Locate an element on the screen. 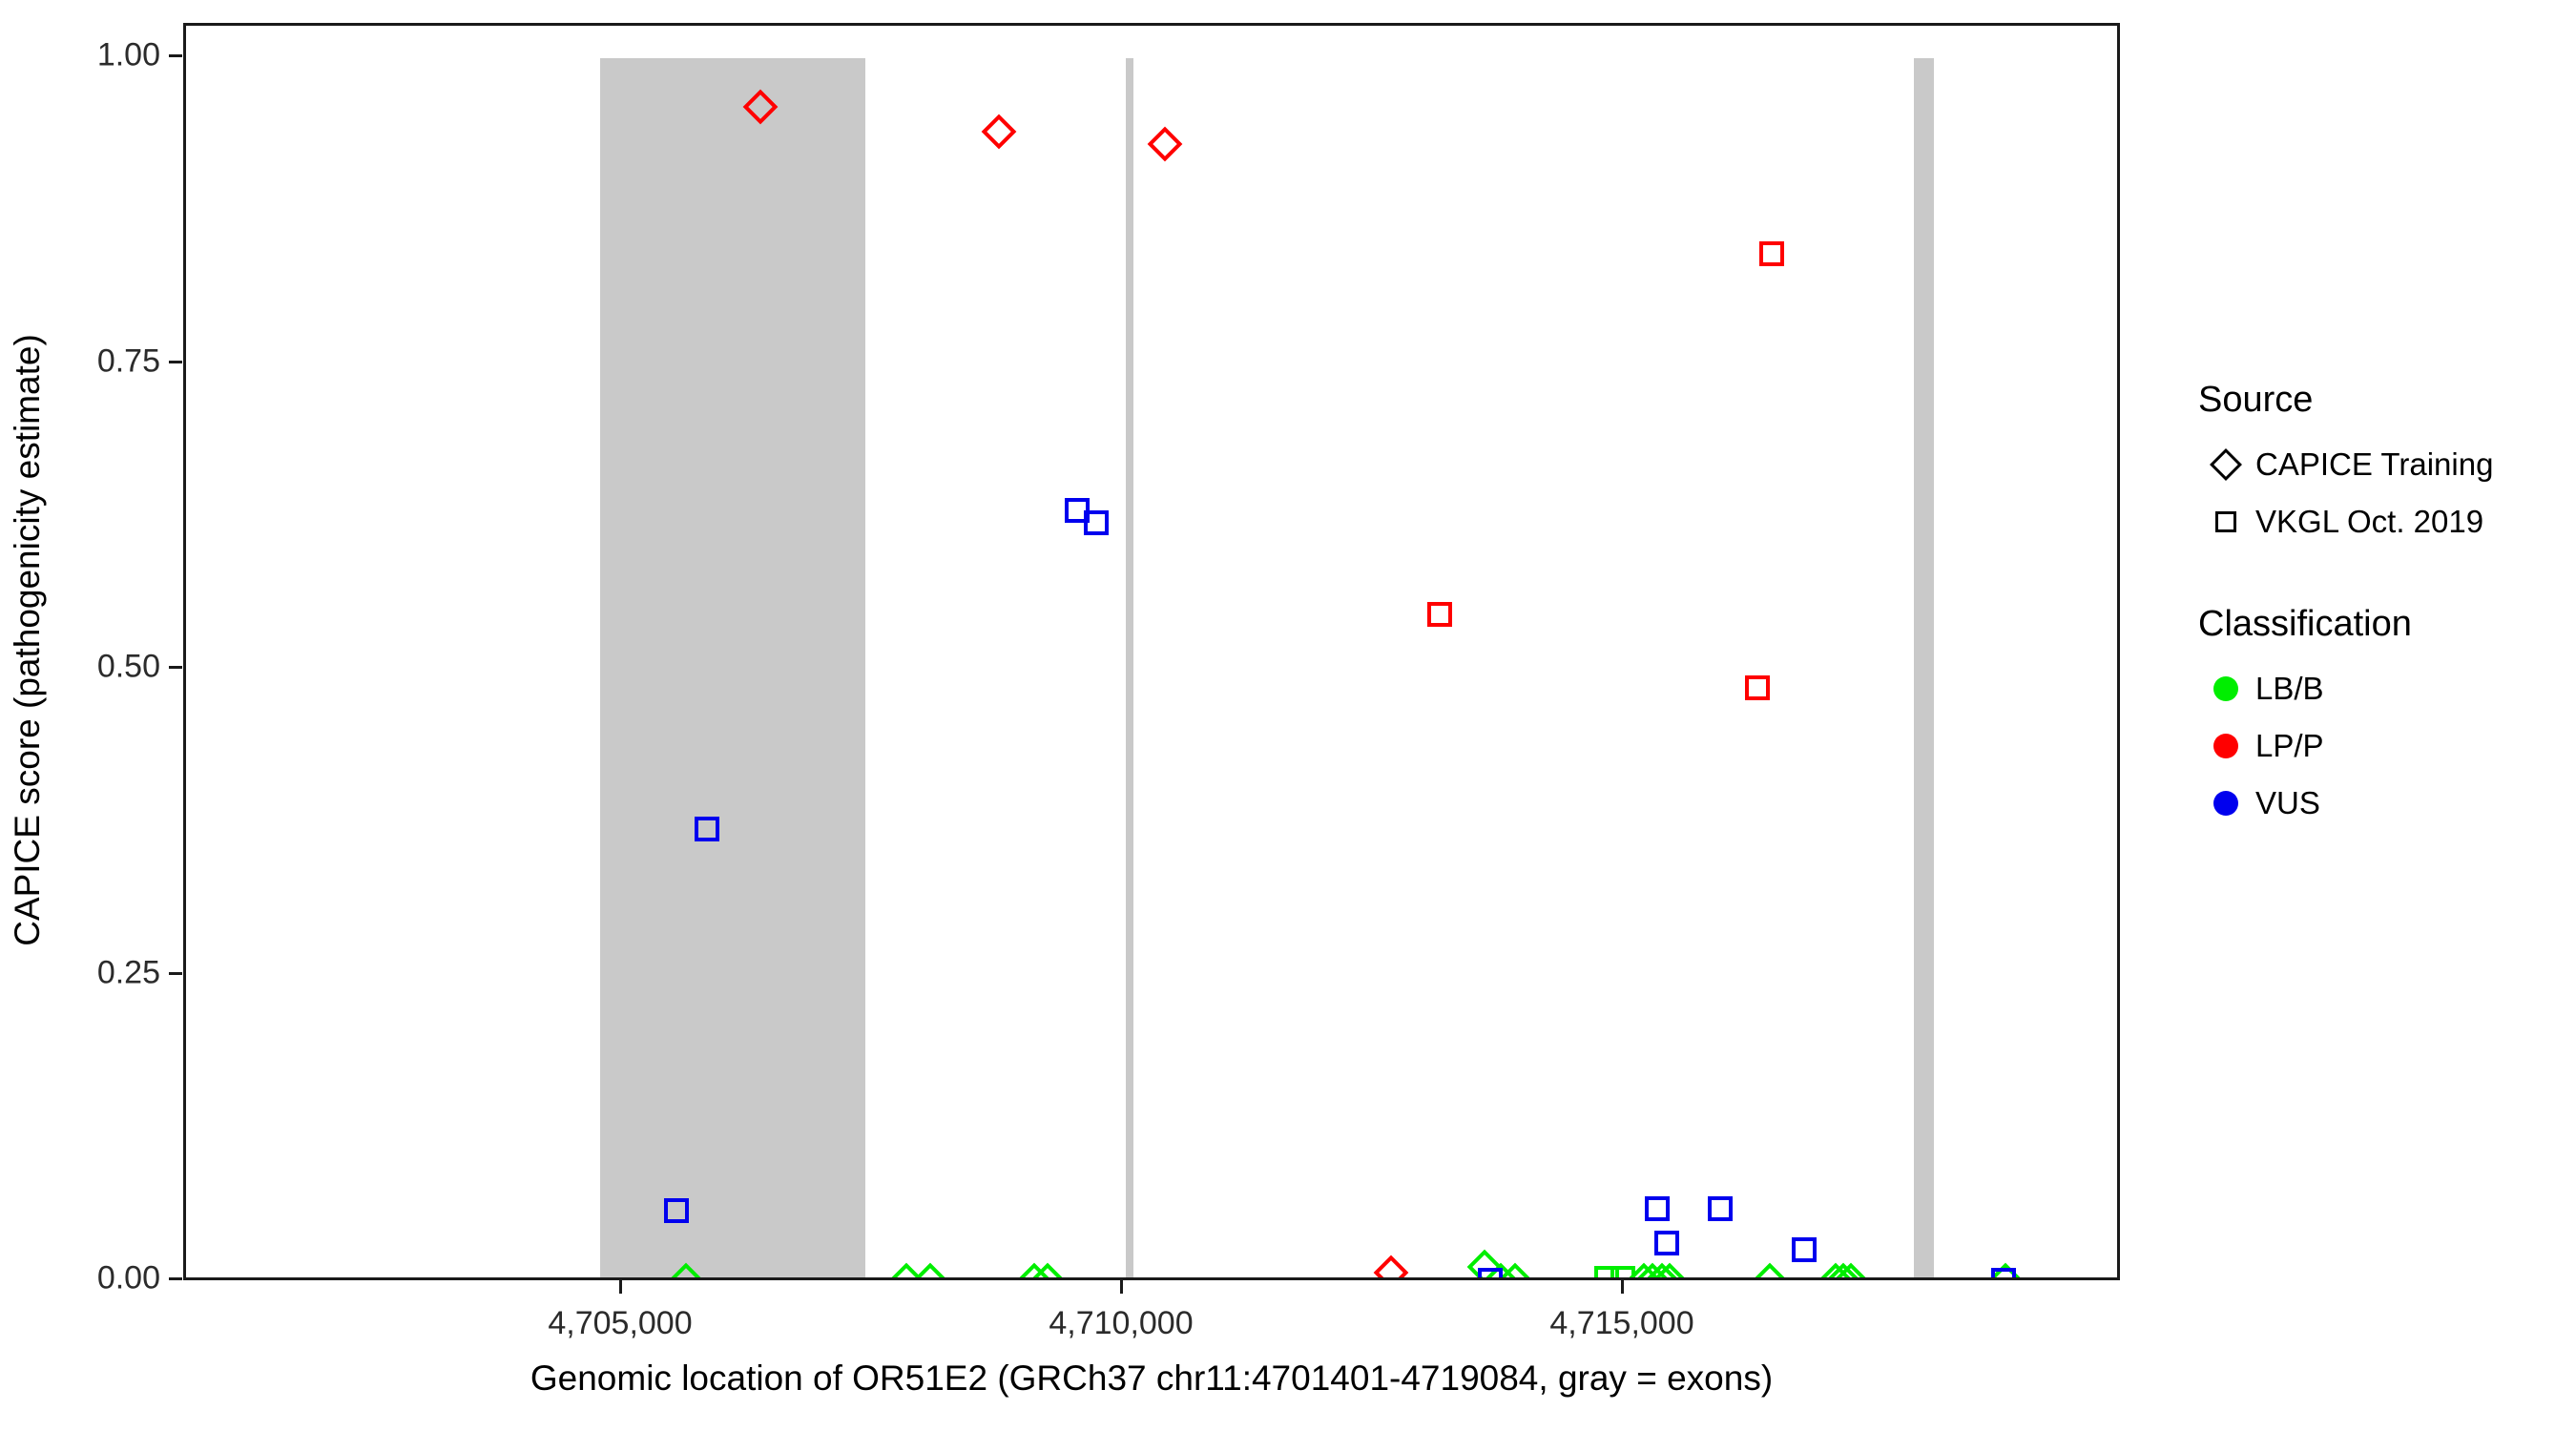  legend-label-lpp: LP/P is located at coordinates (2289, 745).